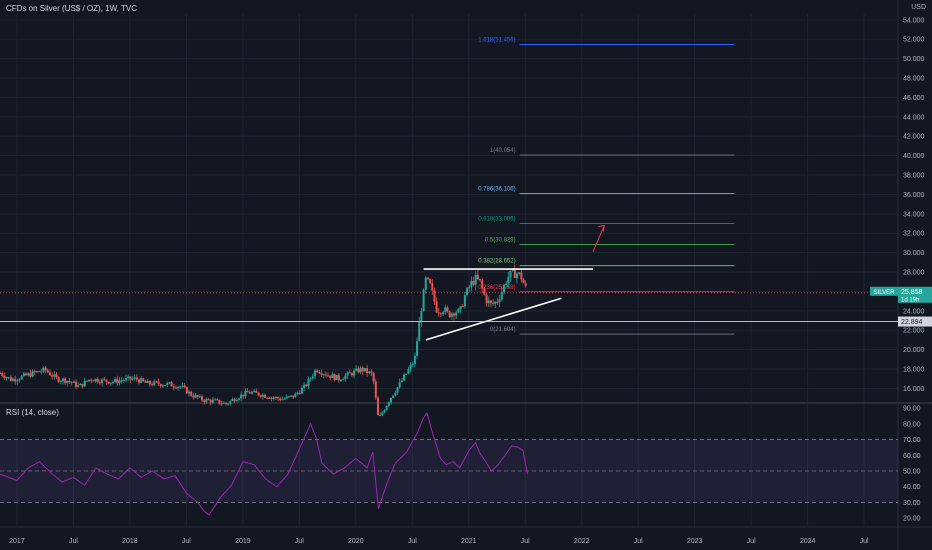 Image resolution: width=932 pixels, height=550 pixels. I want to click on fib-level-label: 1.618(51.456), so click(496, 40).